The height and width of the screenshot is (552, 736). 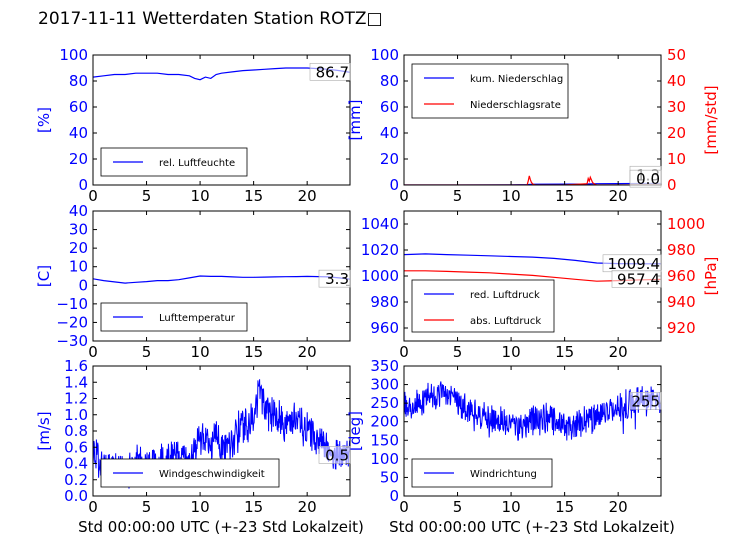 What do you see at coordinates (384, 302) in the screenshot?
I see `y-tick-label: 980` at bounding box center [384, 302].